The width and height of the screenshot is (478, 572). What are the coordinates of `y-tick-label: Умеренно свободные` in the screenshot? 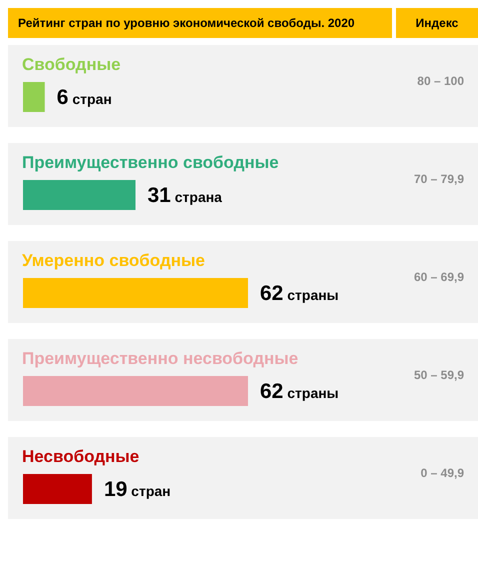 It's located at (113, 260).